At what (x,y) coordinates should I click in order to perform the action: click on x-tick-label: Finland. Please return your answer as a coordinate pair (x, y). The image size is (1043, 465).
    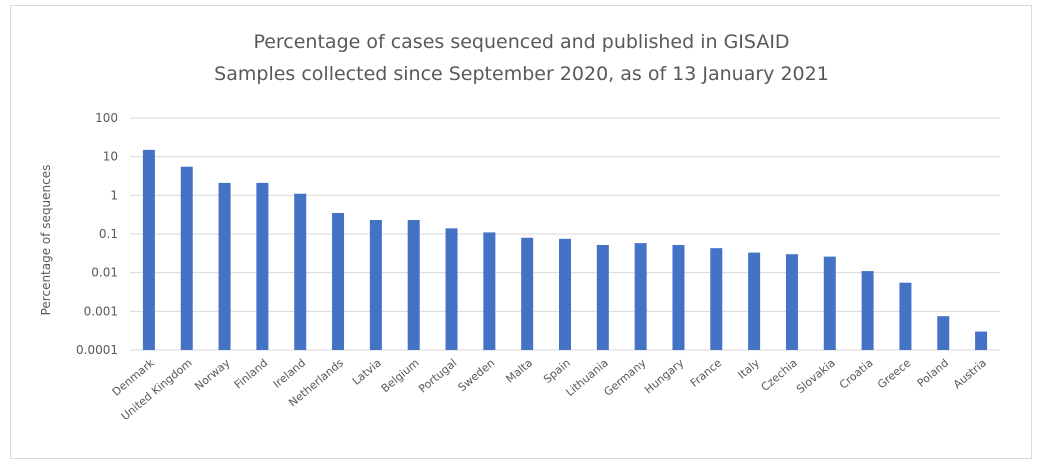
    Looking at the image, I should click on (251, 373).